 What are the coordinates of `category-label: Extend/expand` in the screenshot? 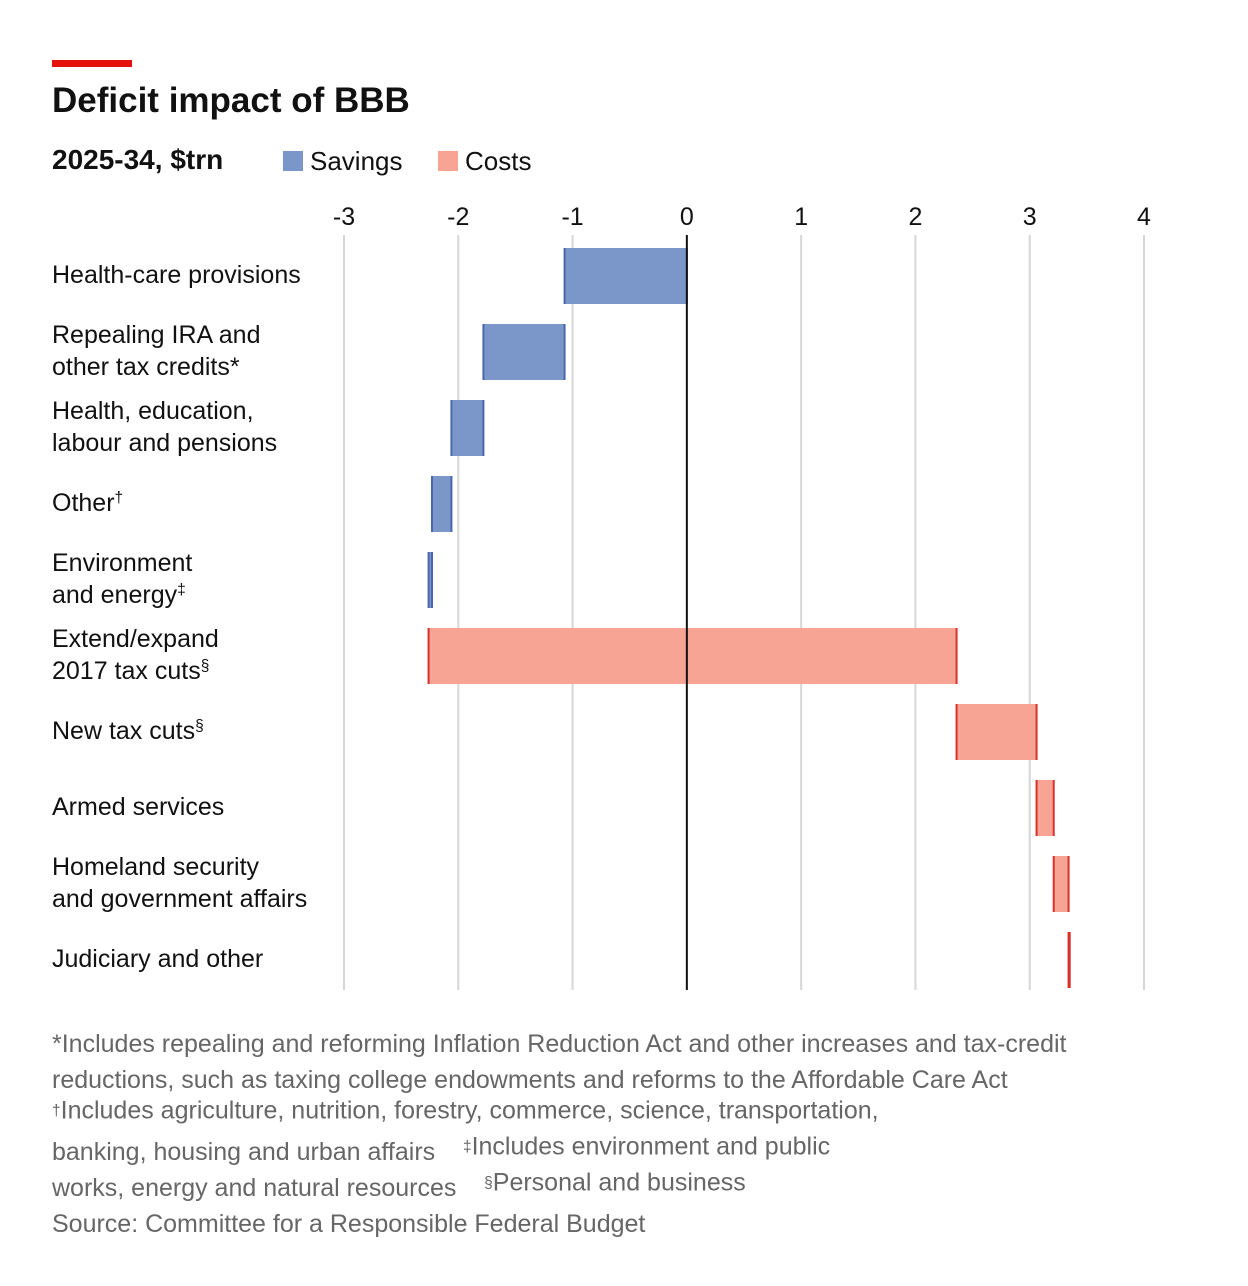 It's located at (135, 639).